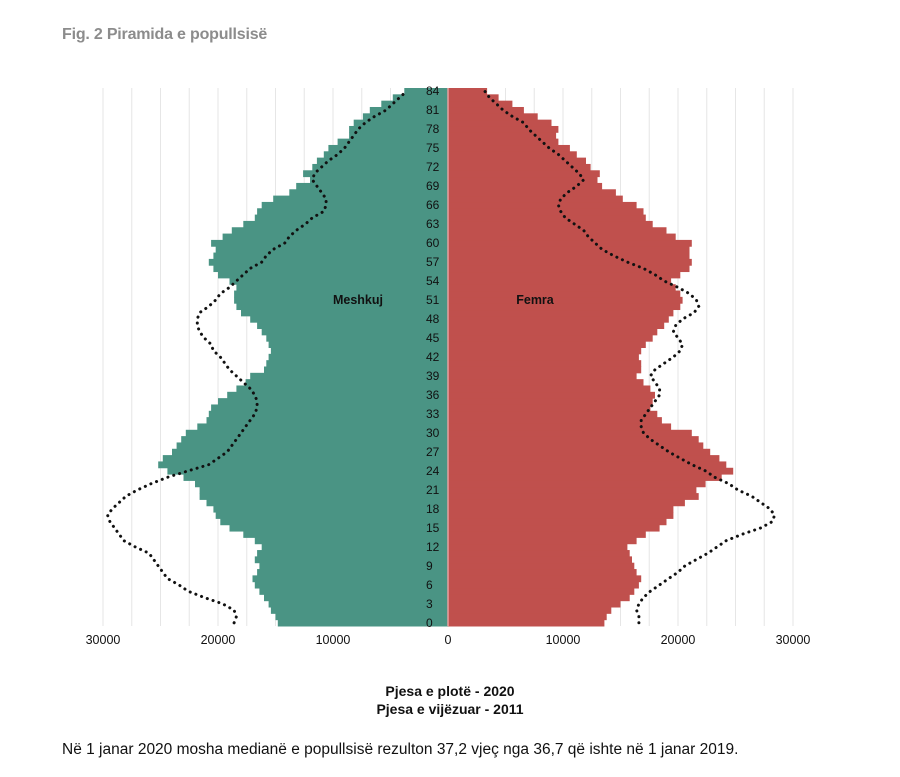 This screenshot has height=777, width=900. Describe the element at coordinates (433, 395) in the screenshot. I see `age-tick-label: 36` at that location.